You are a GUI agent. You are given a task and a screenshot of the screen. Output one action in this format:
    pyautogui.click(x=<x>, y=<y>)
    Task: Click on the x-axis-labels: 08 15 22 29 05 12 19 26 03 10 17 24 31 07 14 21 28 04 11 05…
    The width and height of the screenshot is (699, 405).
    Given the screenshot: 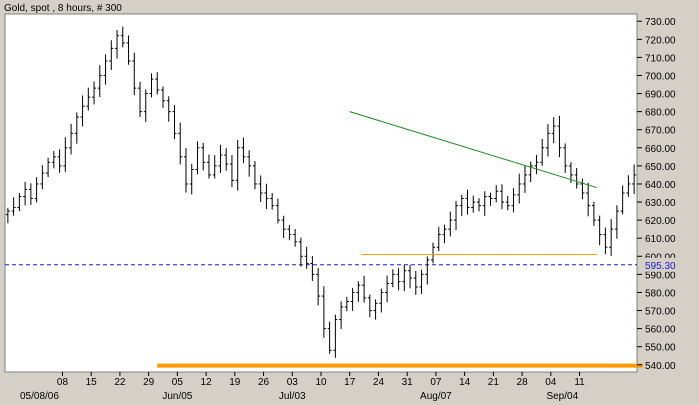 What is the action you would take?
    pyautogui.click(x=302, y=387)
    